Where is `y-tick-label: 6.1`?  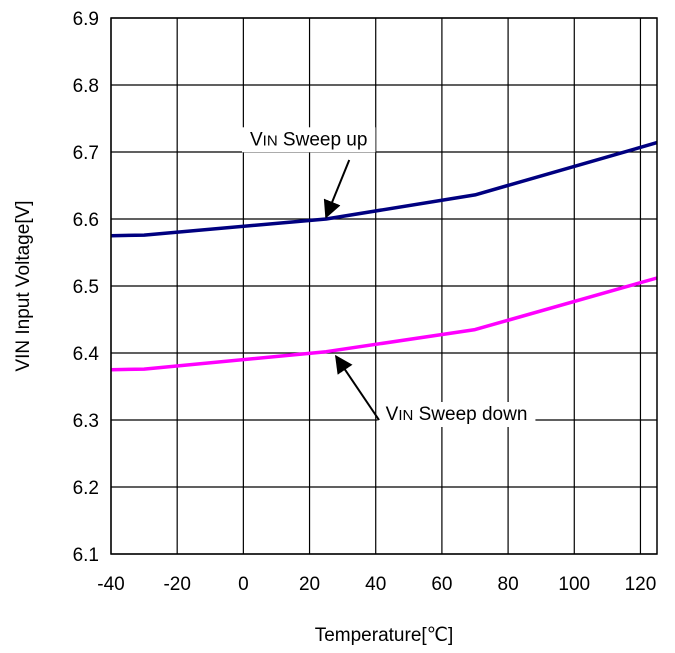 y-tick-label: 6.1 is located at coordinates (86, 555).